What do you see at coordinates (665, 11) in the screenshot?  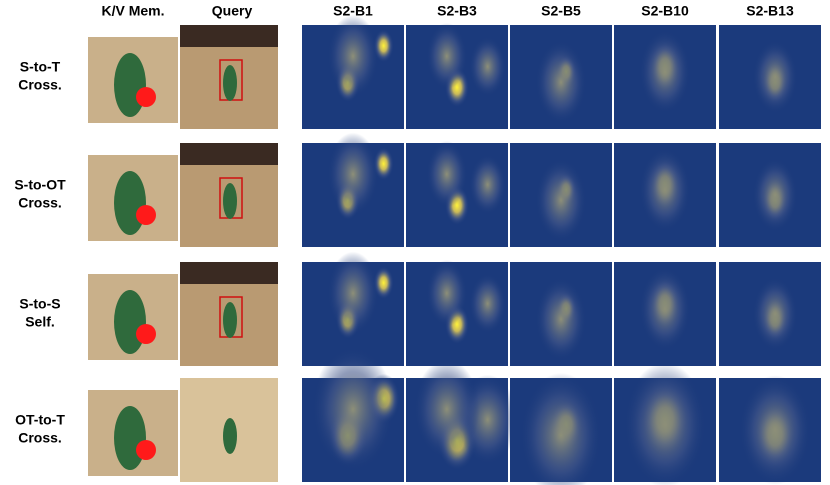 I see `column-header: S2-B10` at bounding box center [665, 11].